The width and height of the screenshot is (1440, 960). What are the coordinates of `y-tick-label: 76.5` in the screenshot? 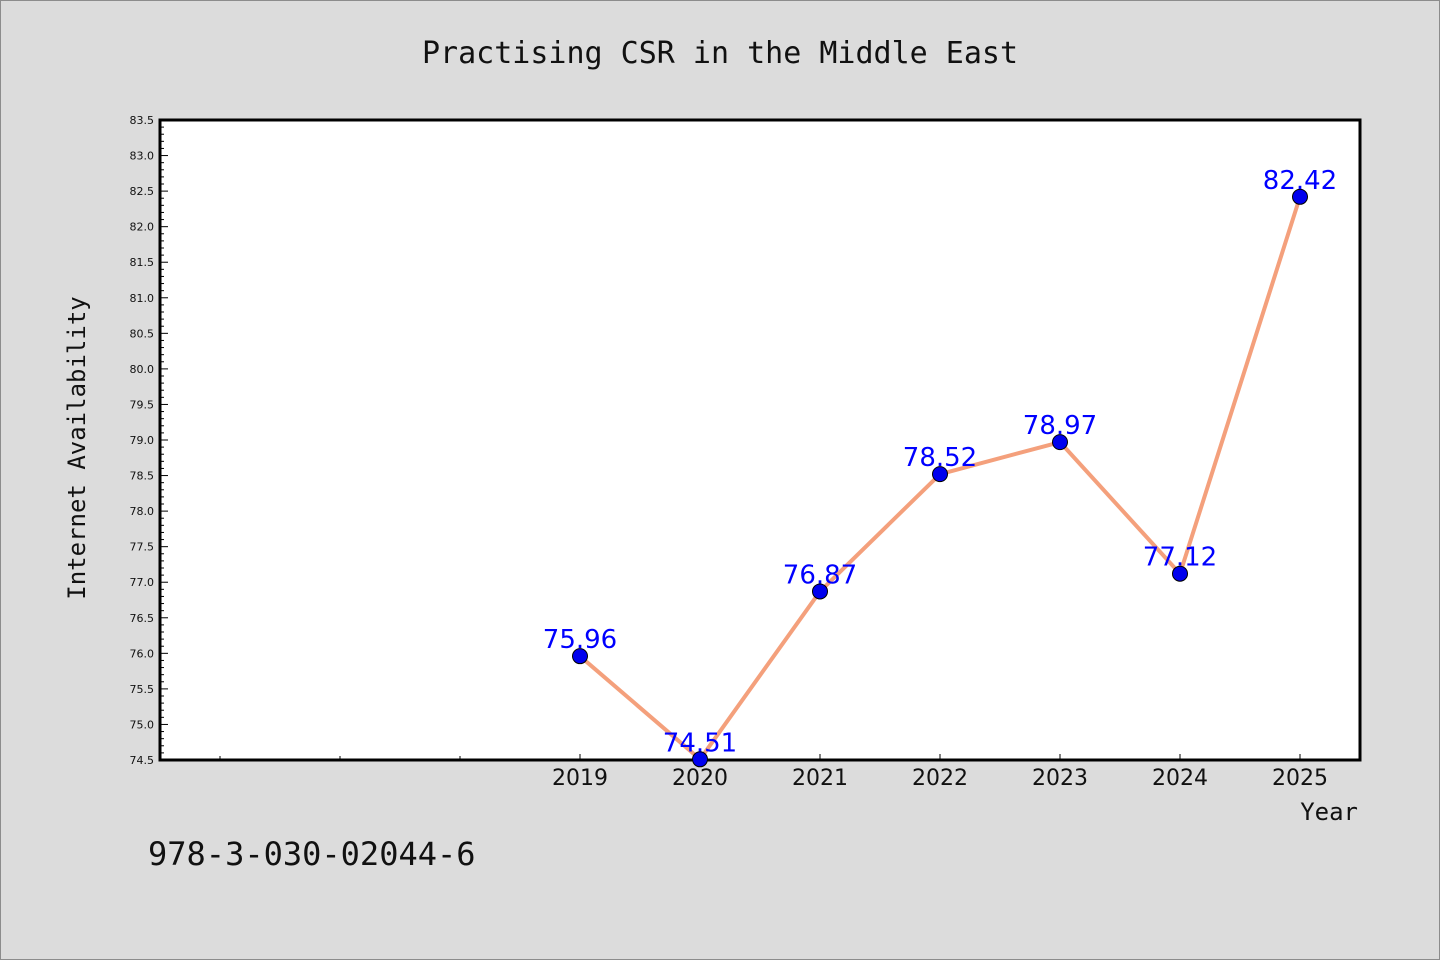 It's located at (142, 618).